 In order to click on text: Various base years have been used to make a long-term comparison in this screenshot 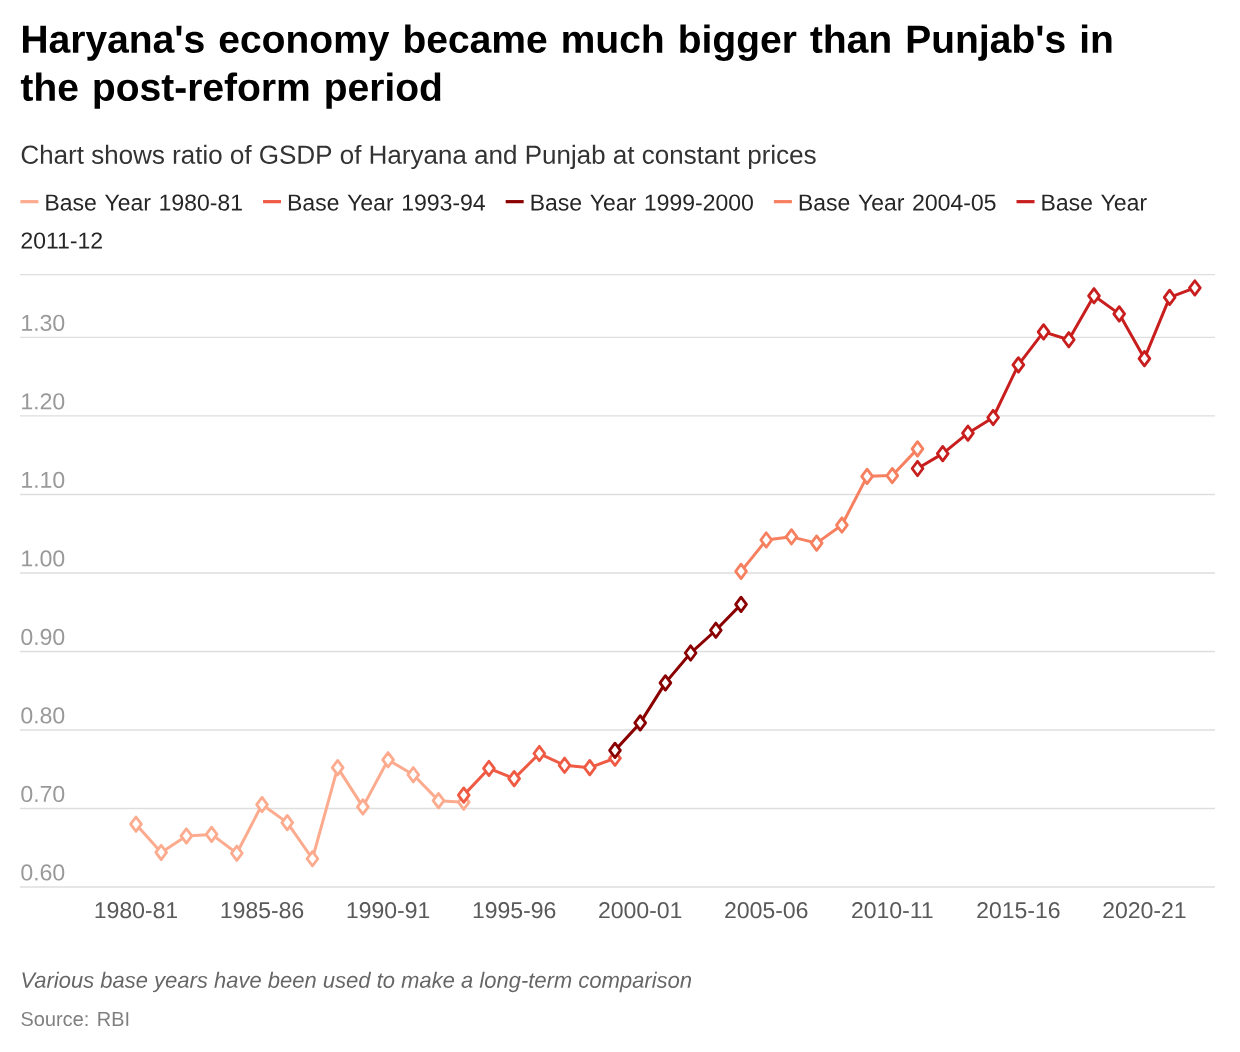, I will do `click(357, 982)`.